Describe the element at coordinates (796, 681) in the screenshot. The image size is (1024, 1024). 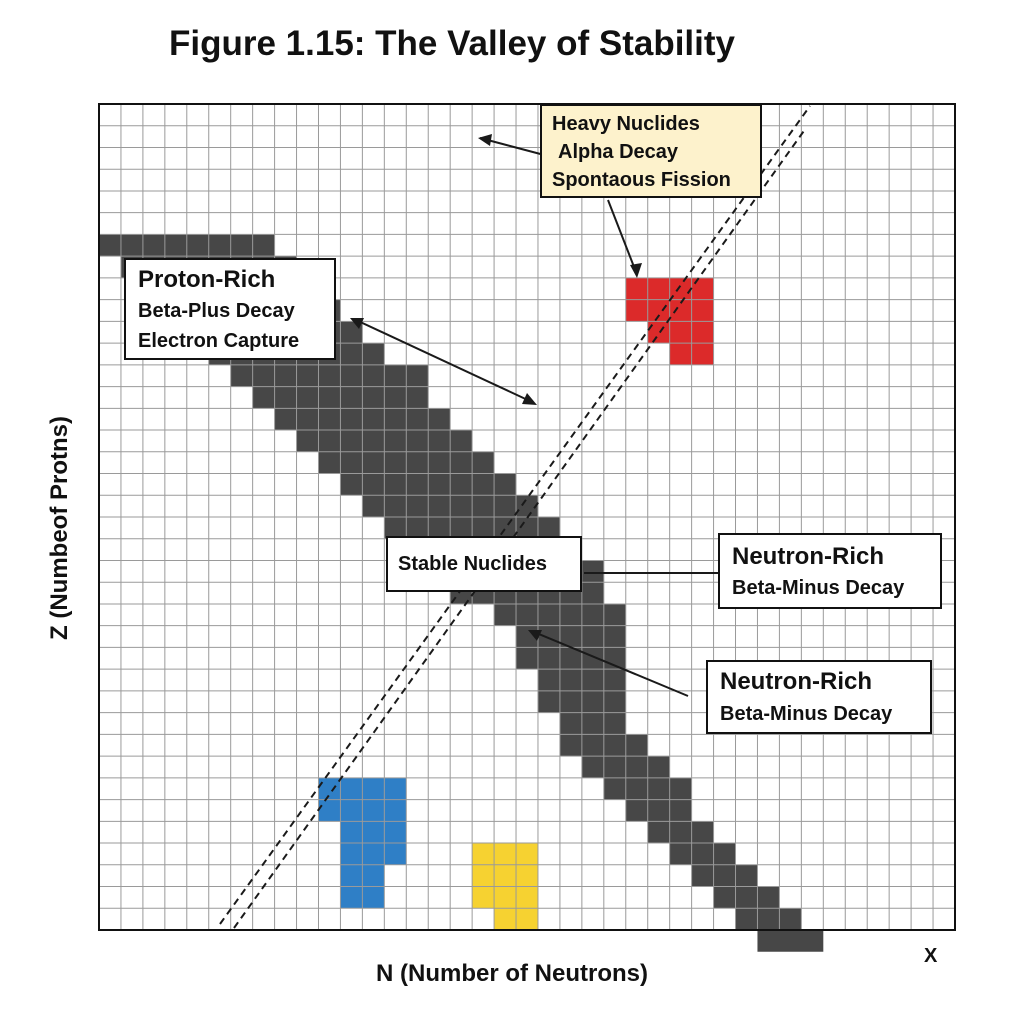
I see `neutron-rich-lower-line-1: Neutron-Rich` at that location.